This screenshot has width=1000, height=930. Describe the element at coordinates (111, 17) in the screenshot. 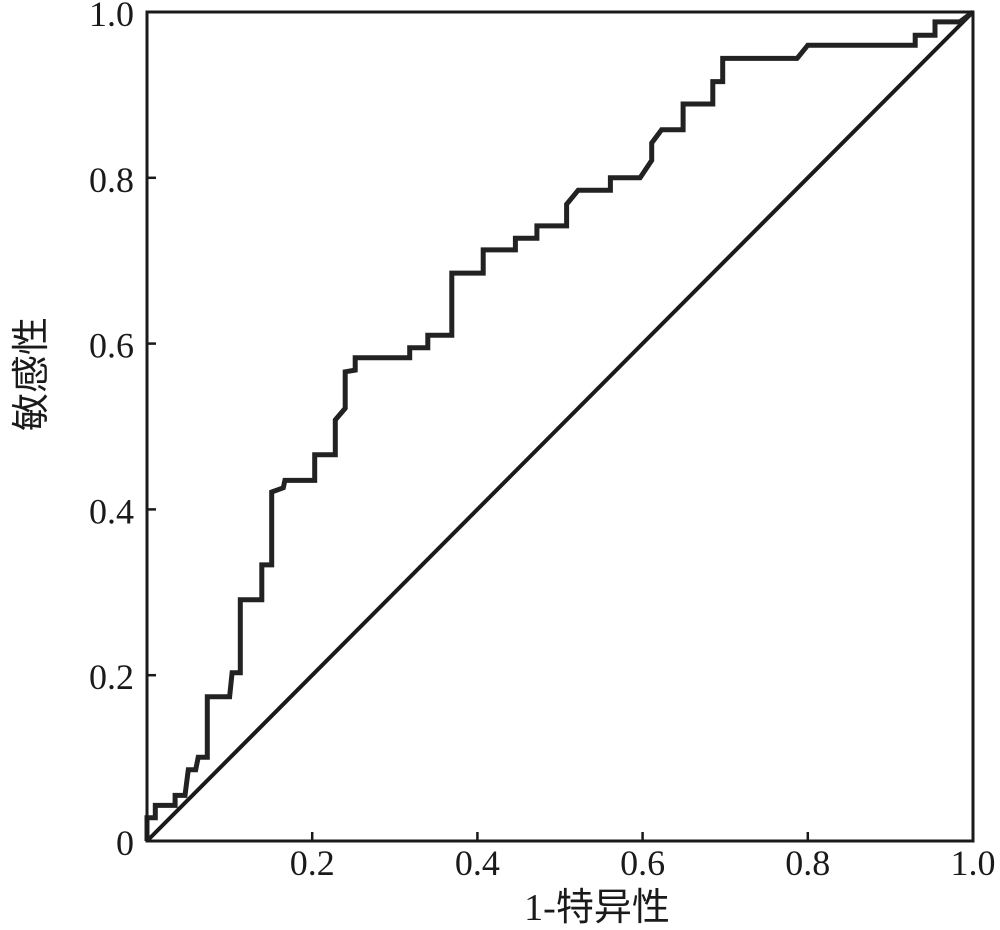

I see `y-tick-label: 1.0` at that location.